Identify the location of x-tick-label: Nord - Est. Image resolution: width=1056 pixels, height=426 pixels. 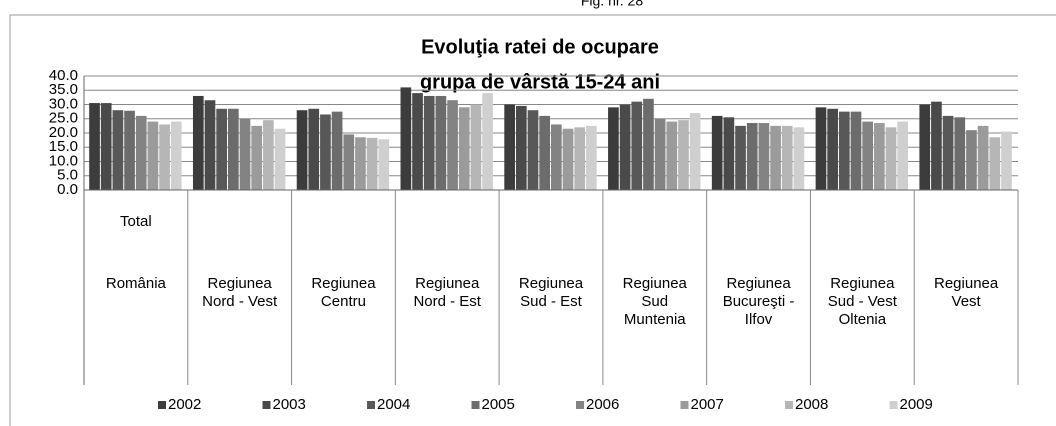
(447, 301).